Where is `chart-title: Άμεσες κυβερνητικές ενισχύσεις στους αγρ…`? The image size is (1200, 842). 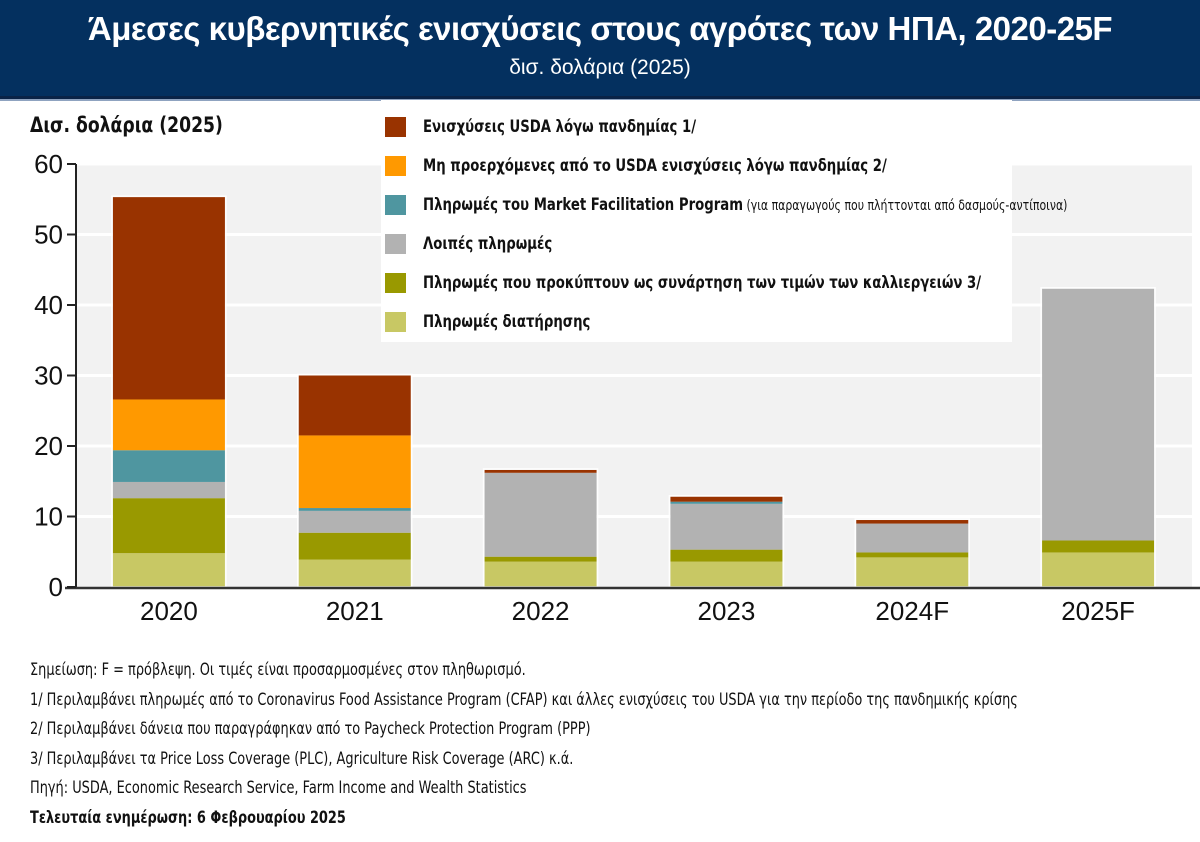 chart-title: Άμεσες κυβερνητικές ενισχύσεις στους αγρ… is located at coordinates (600, 28).